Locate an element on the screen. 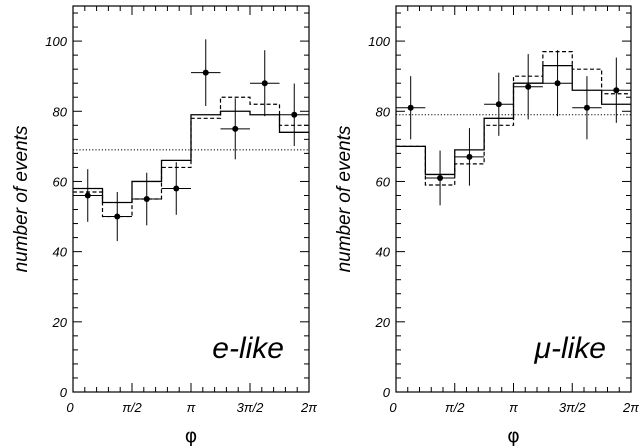 The image size is (639, 448). panel-label: e-like is located at coordinates (248, 348).